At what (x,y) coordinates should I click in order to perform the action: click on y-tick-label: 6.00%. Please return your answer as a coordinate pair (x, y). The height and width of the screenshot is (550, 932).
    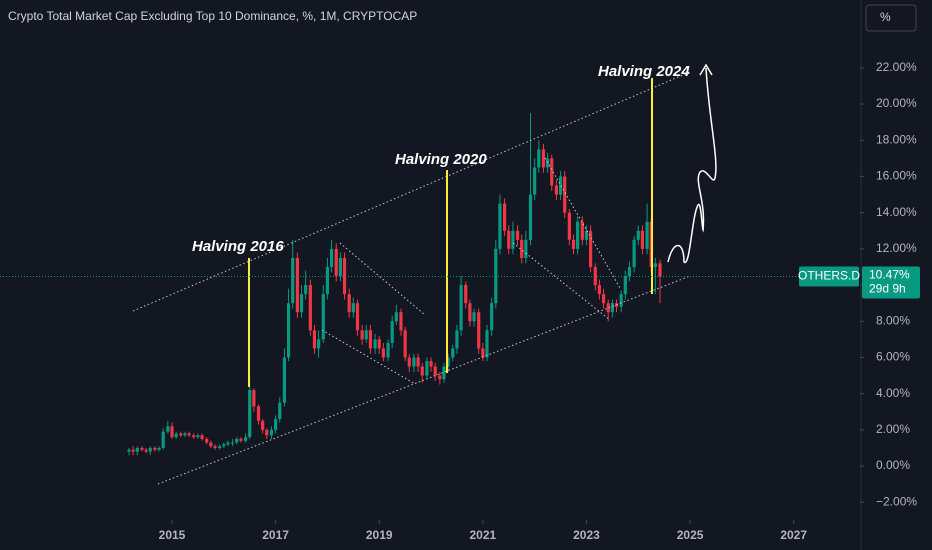
    Looking at the image, I should click on (893, 357).